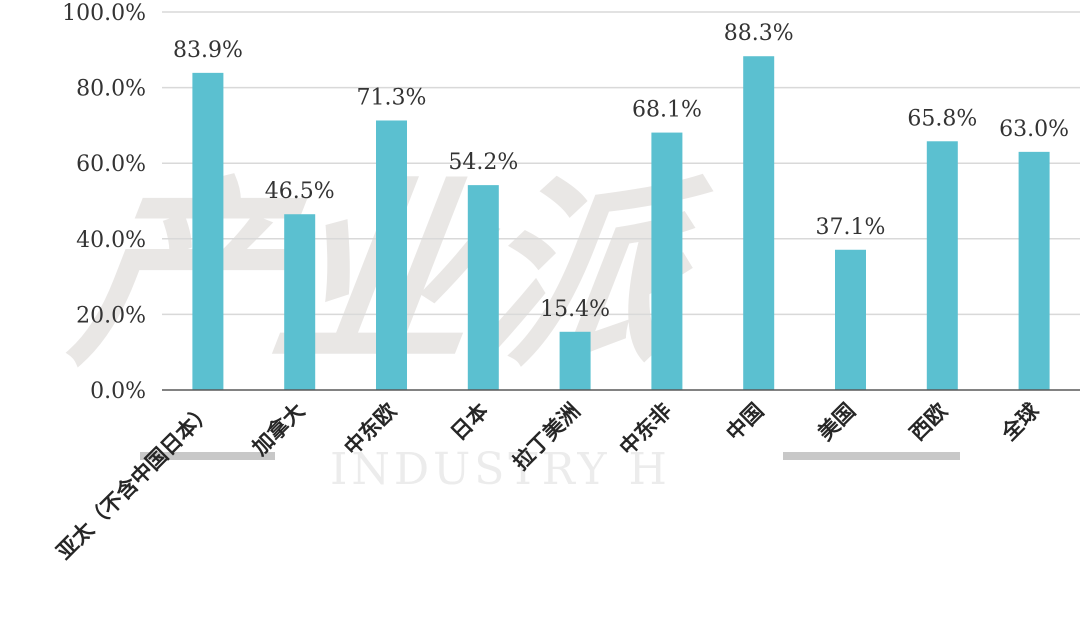 This screenshot has width=1080, height=629. What do you see at coordinates (871, 456) in the screenshot?
I see `watermark-bar-right` at bounding box center [871, 456].